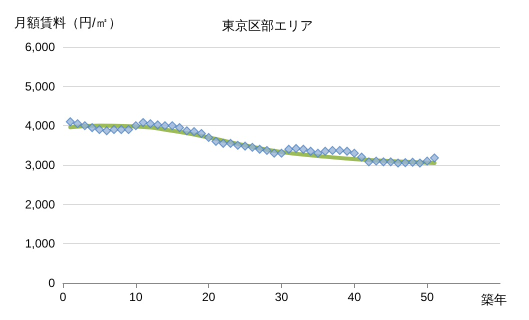 The image size is (529, 320). I want to click on y-tick-label: 2,000, so click(40, 204).